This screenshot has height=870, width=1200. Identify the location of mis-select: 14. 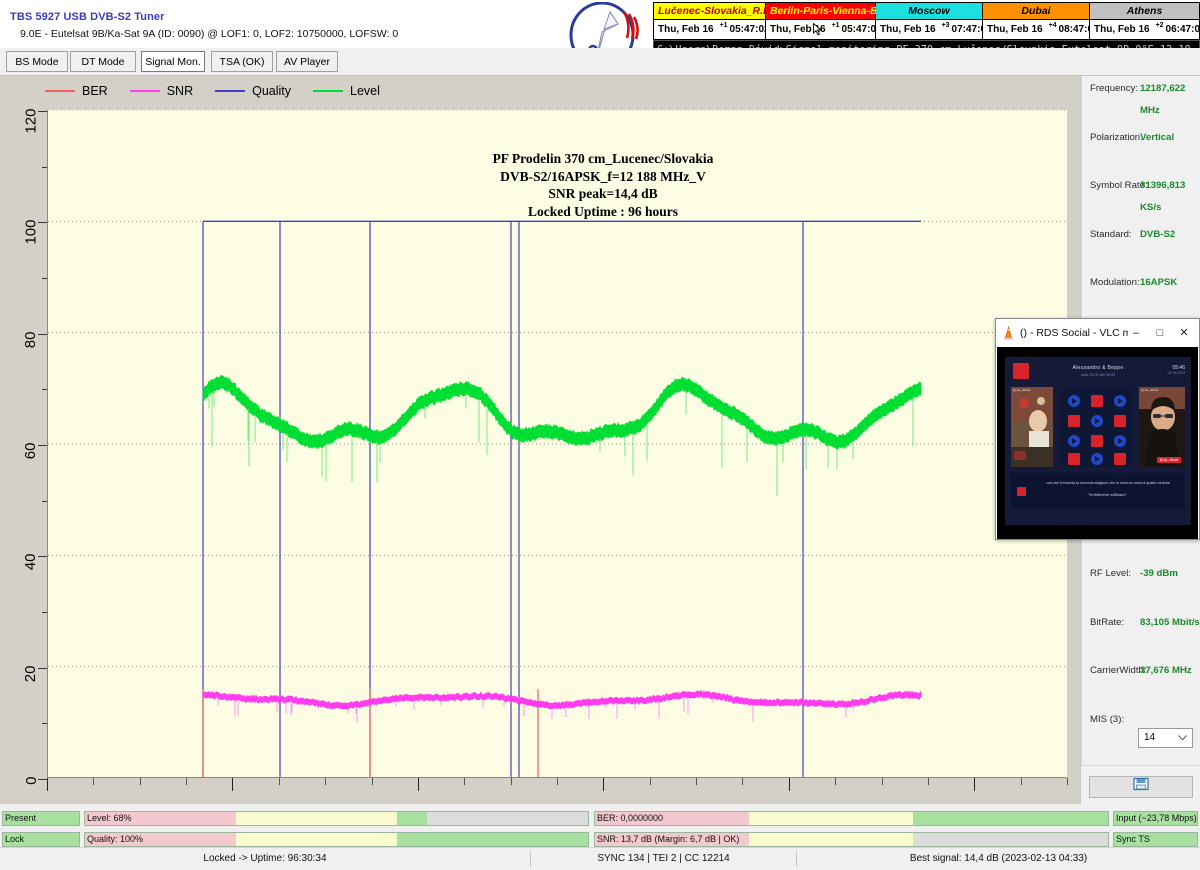
(1165, 738).